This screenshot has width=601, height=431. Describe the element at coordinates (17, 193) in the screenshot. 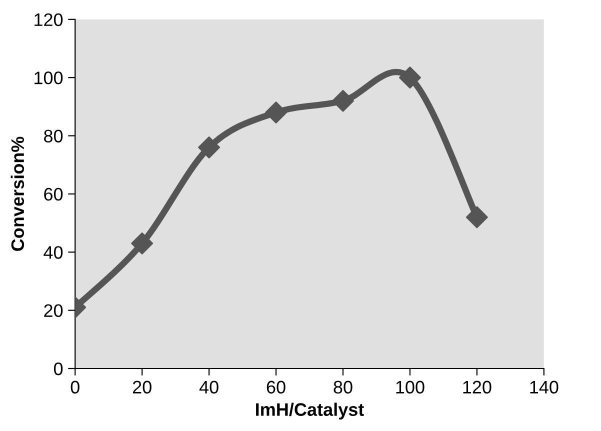

I see `y-axis-title: Conversion%` at that location.